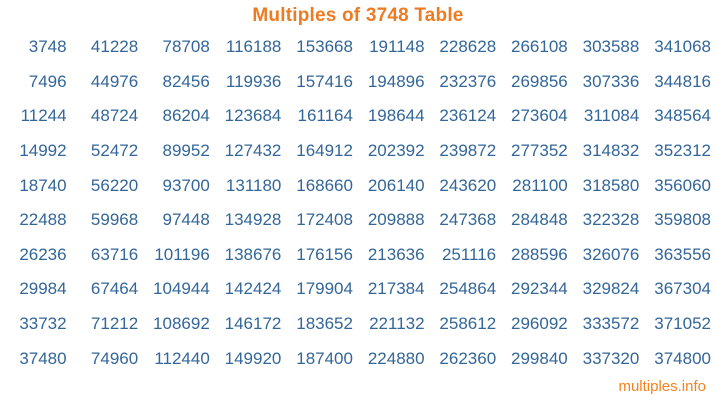 The height and width of the screenshot is (400, 716). I want to click on table-cell: 44976, so click(114, 81).